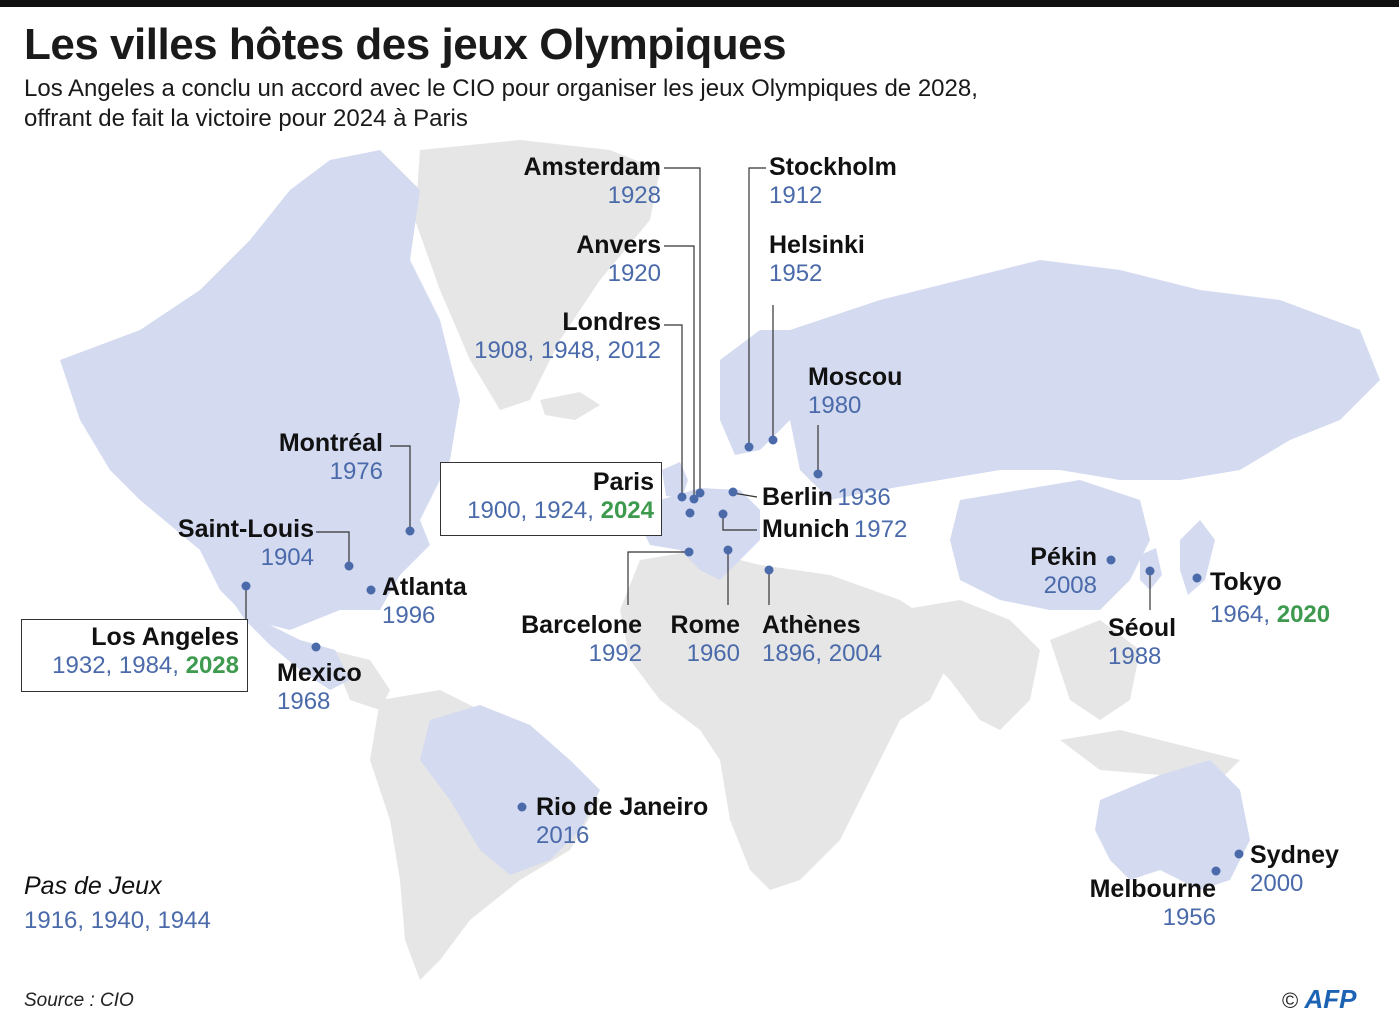 This screenshot has width=1399, height=1034. Describe the element at coordinates (409, 615) in the screenshot. I see `city-years: 1996` at that location.